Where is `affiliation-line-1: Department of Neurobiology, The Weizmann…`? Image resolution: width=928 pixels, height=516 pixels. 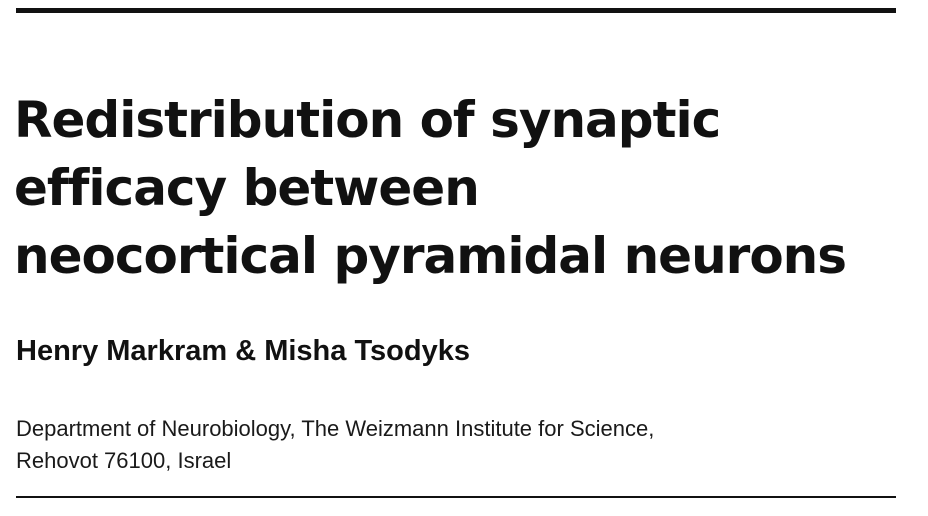
affiliation-line-1: Department of Neurobiology, The Weizmann… is located at coordinates (335, 428).